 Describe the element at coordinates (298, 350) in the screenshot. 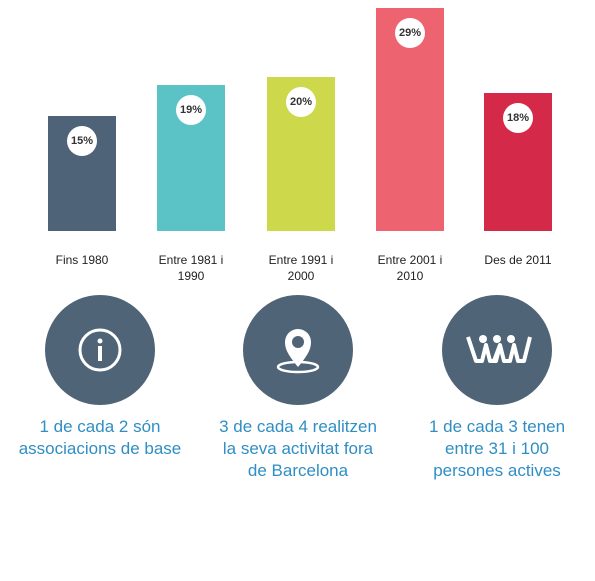

I see `location-icon` at that location.